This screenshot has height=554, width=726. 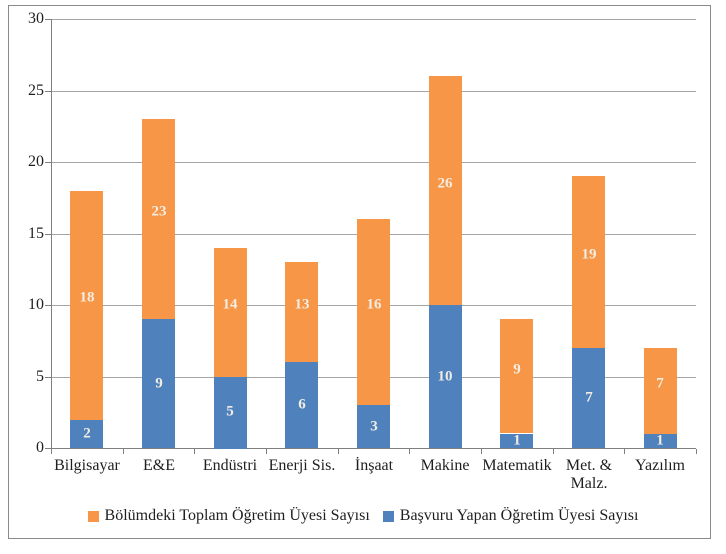 I want to click on legend-item-applicants: Başvuru Yapan Öğretim Üyesi Sayısı, so click(x=510, y=516).